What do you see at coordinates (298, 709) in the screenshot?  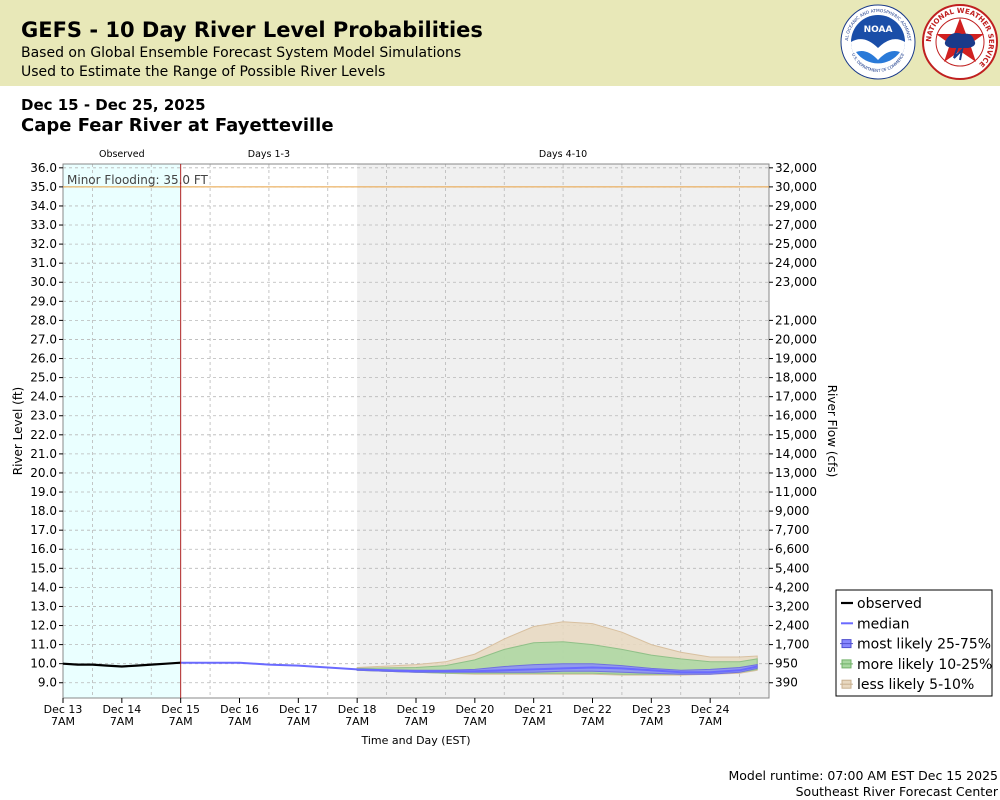 I see `x-tick-day: Dec 17` at bounding box center [298, 709].